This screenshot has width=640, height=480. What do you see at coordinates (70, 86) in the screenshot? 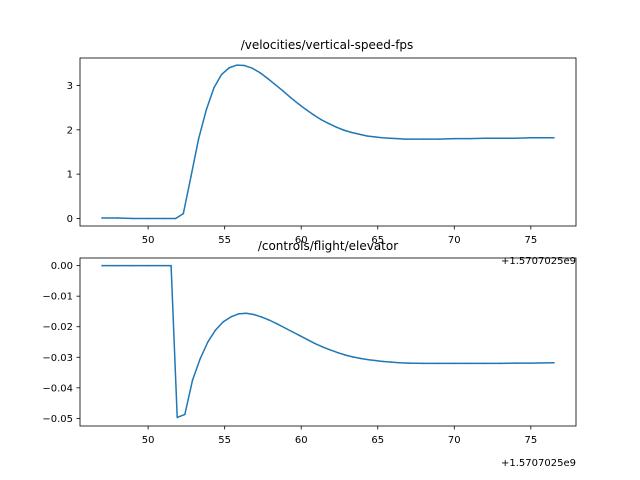
I see `y-tick-label: 3` at bounding box center [70, 86].